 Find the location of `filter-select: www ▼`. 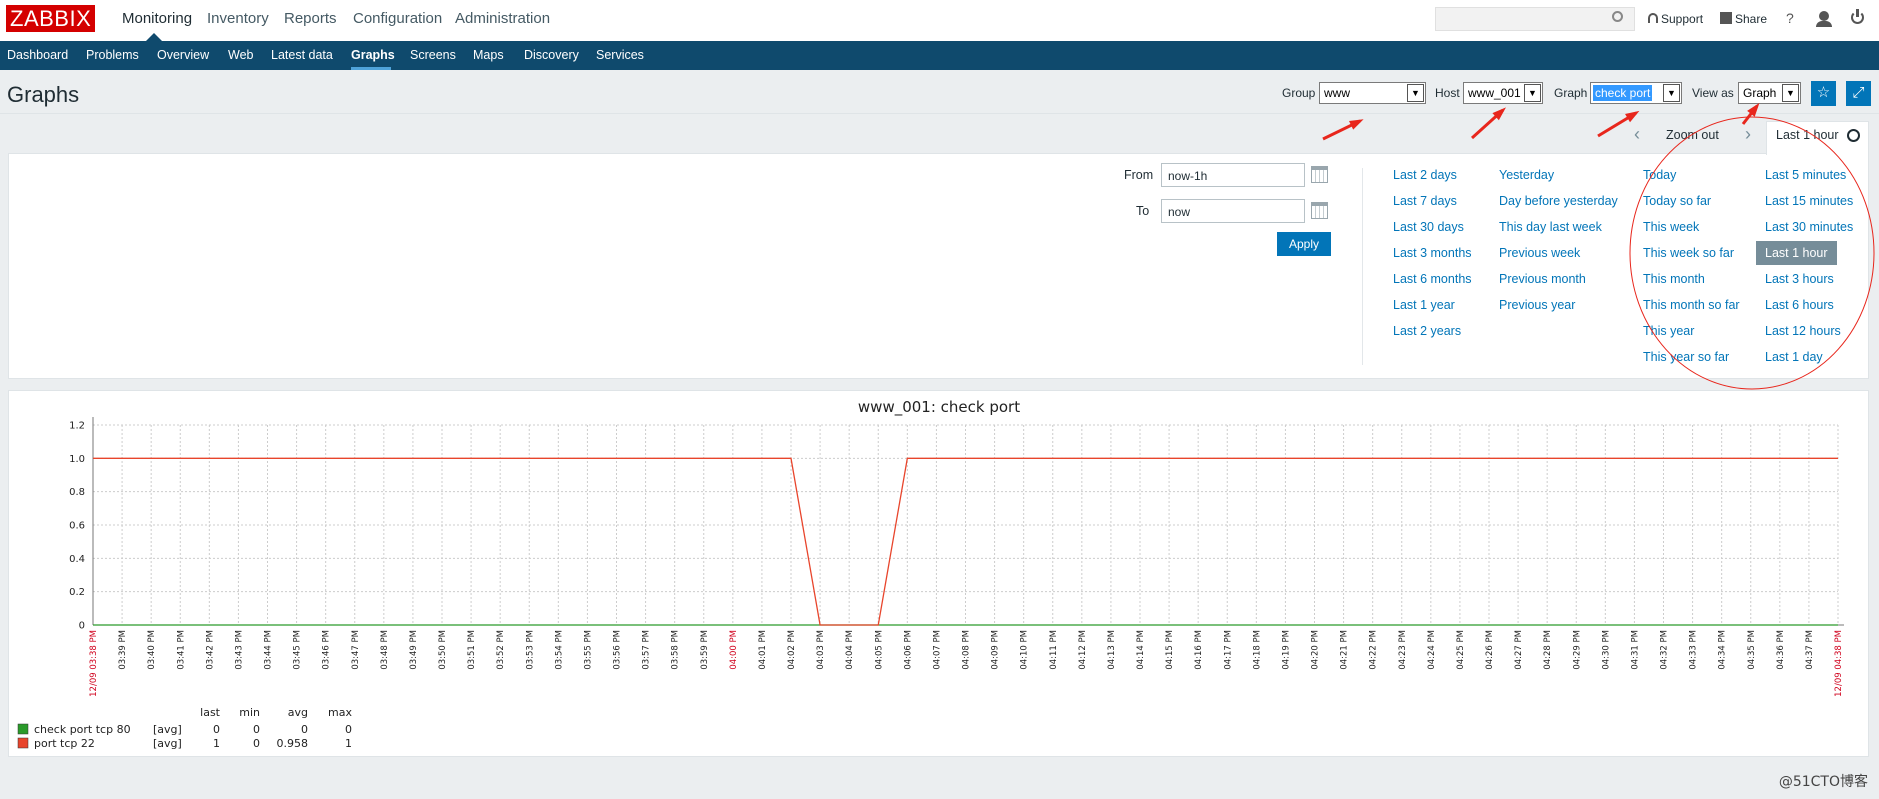

filter-select: www ▼ is located at coordinates (1372, 93).